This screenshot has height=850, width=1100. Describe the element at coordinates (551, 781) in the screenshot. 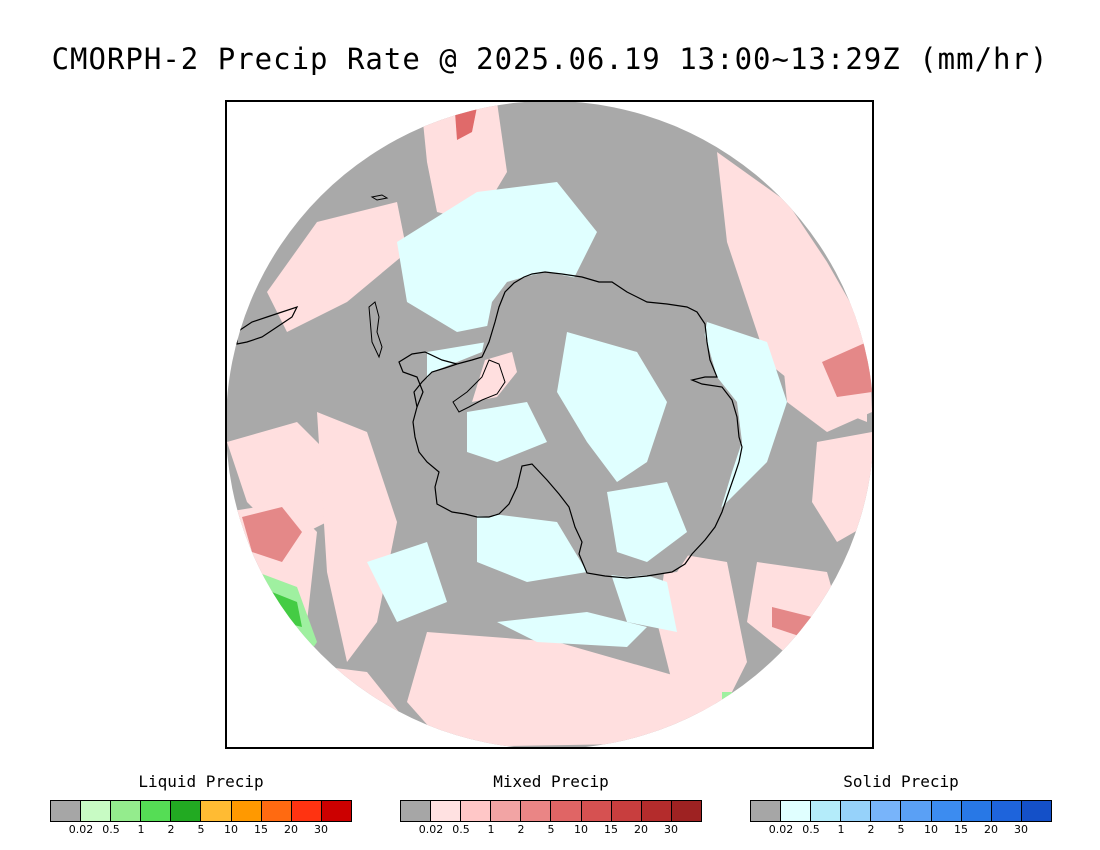

I see `legend-title: Mixed Precip` at that location.